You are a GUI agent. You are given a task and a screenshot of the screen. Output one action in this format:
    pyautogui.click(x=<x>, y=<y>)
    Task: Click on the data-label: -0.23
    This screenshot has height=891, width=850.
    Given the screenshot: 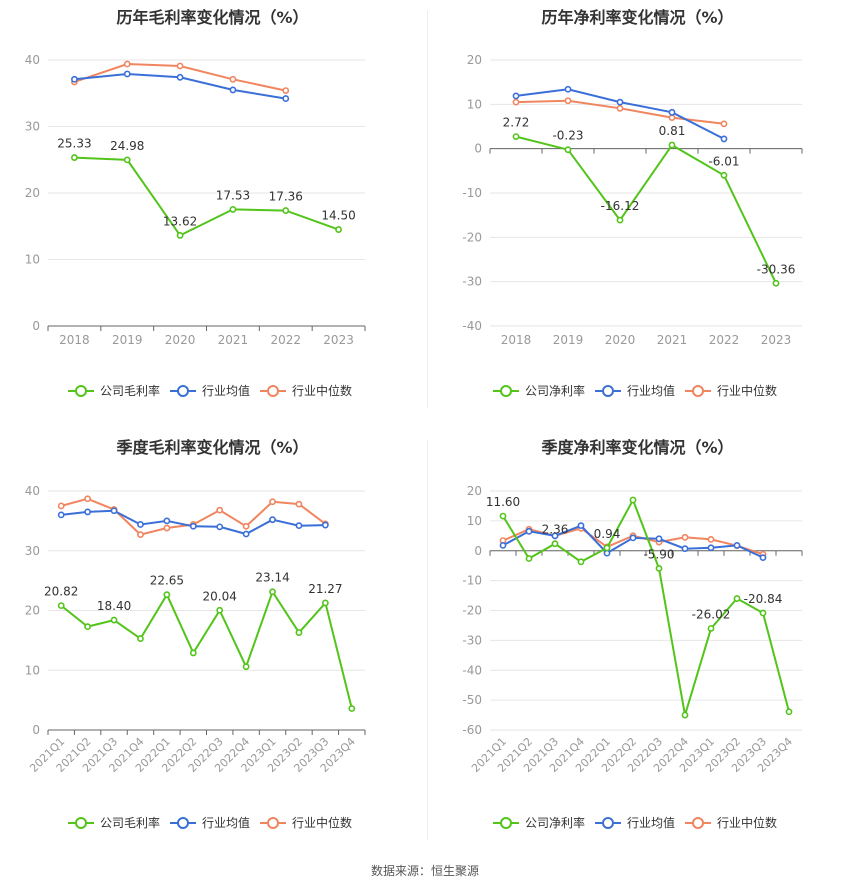 What is the action you would take?
    pyautogui.click(x=567, y=136)
    